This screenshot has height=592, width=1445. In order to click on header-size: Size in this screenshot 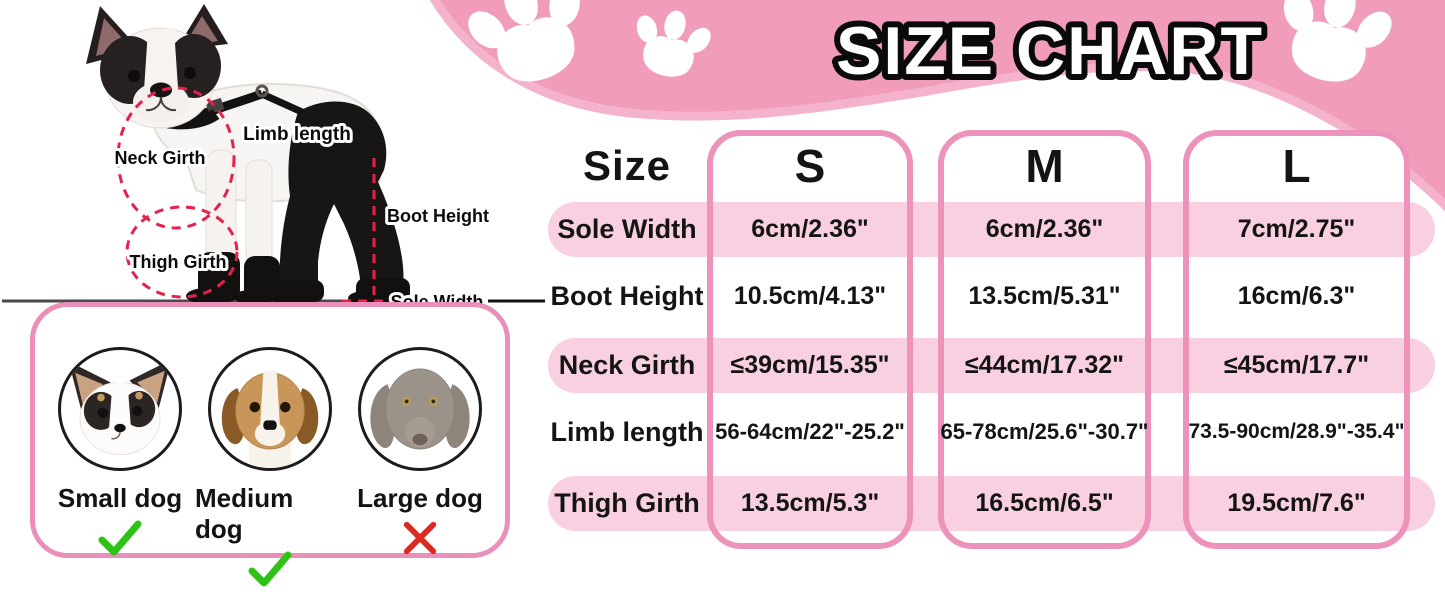, I will do `click(627, 165)`.